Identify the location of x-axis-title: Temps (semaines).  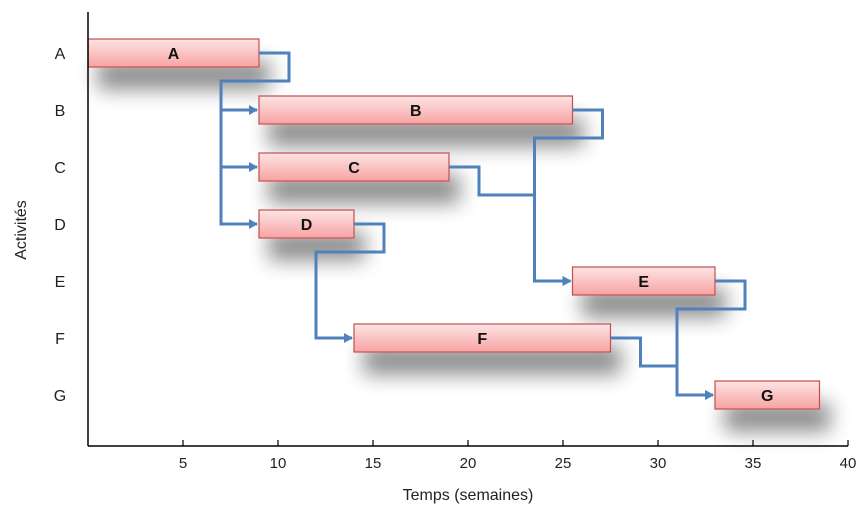
(468, 495).